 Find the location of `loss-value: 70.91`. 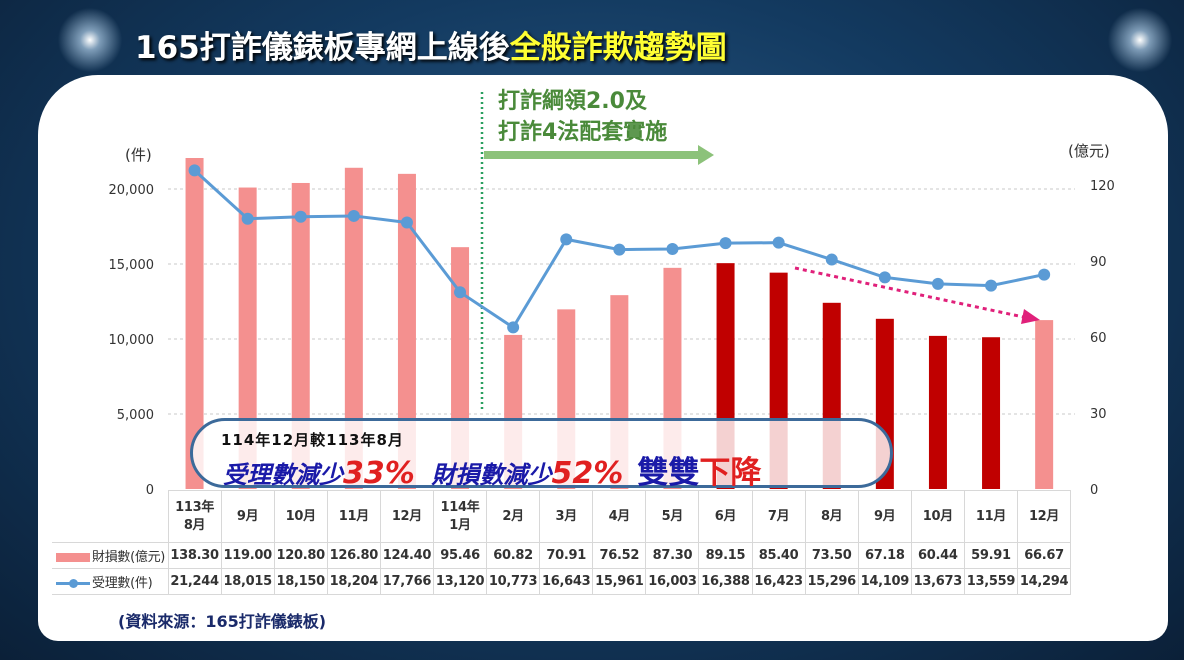

loss-value: 70.91 is located at coordinates (566, 555).